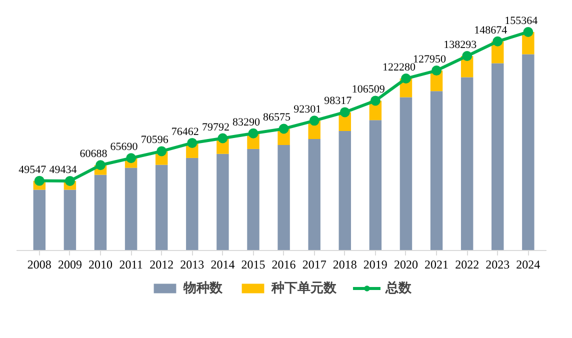 The image size is (572, 338). I want to click on x-tick-label: 2015, so click(253, 265).